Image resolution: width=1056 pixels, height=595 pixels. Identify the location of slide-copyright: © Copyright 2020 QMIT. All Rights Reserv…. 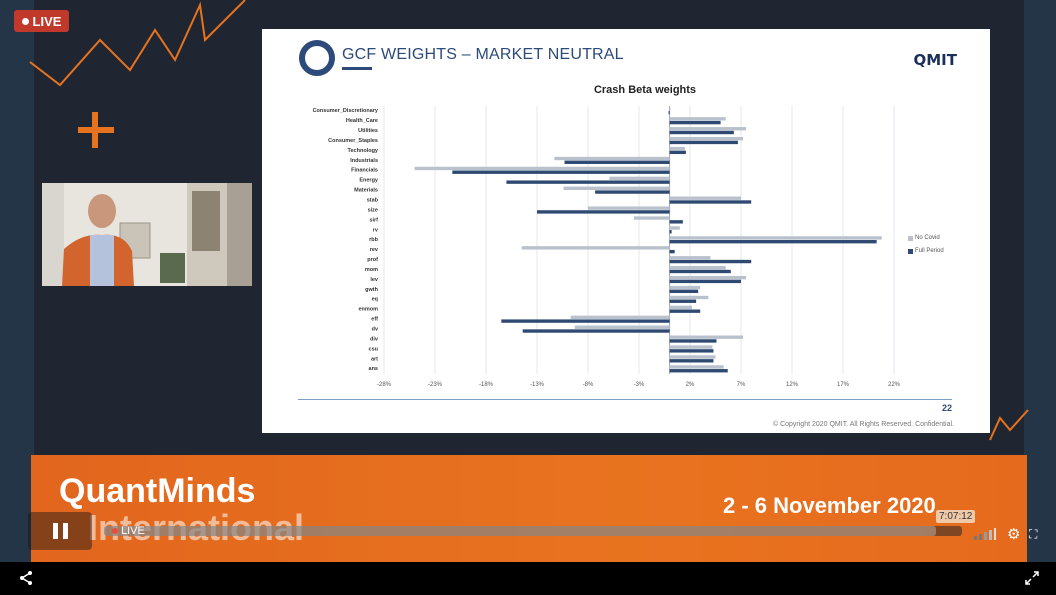
(863, 424).